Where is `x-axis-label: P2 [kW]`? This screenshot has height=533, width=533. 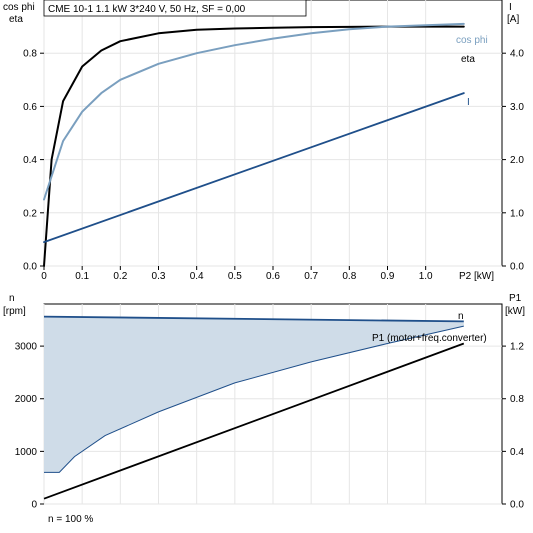 x-axis-label: P2 [kW] is located at coordinates (476, 276).